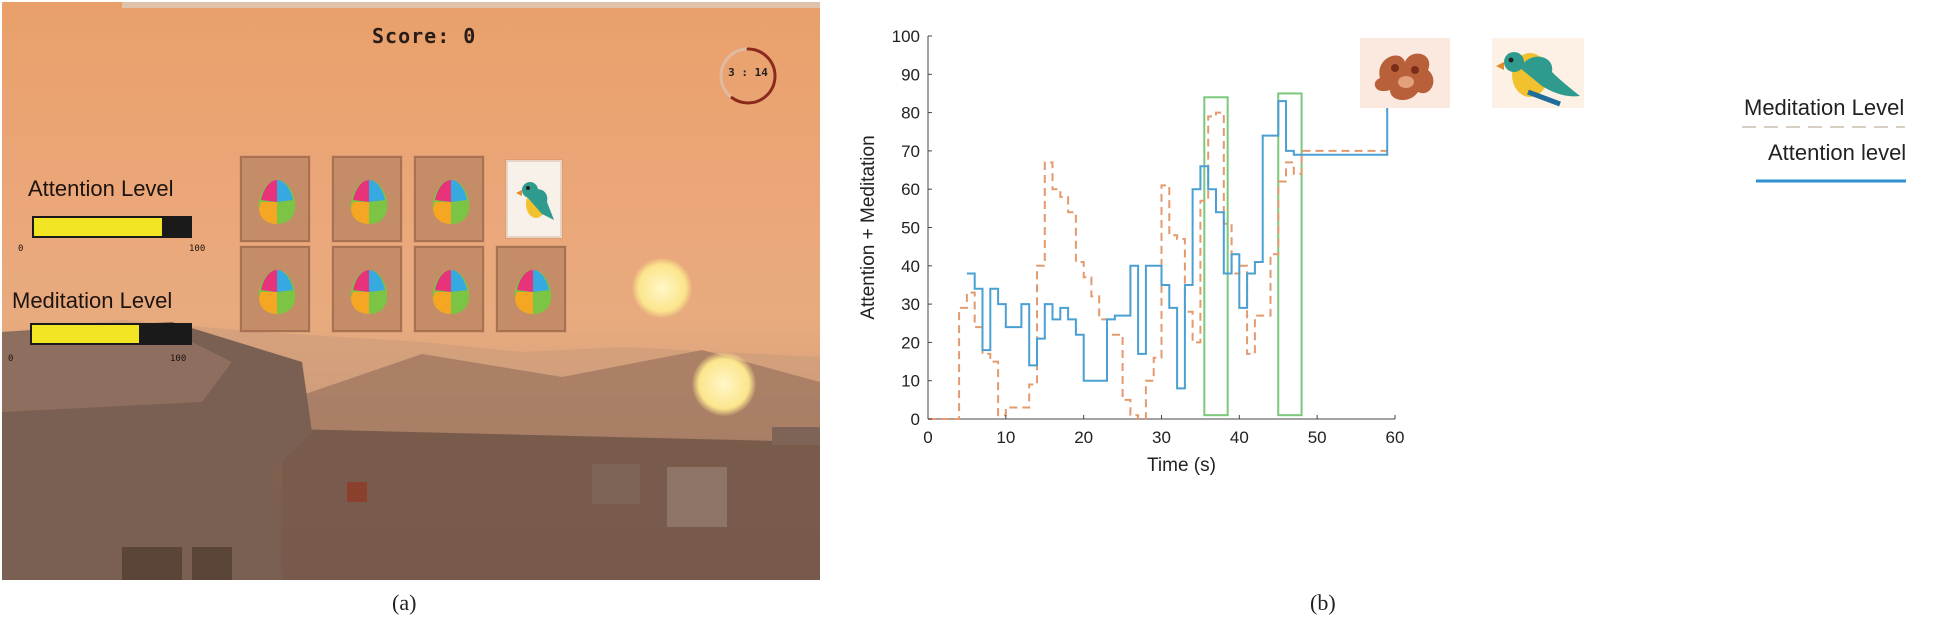  What do you see at coordinates (471, 5) in the screenshot?
I see `window-top-strip` at bounding box center [471, 5].